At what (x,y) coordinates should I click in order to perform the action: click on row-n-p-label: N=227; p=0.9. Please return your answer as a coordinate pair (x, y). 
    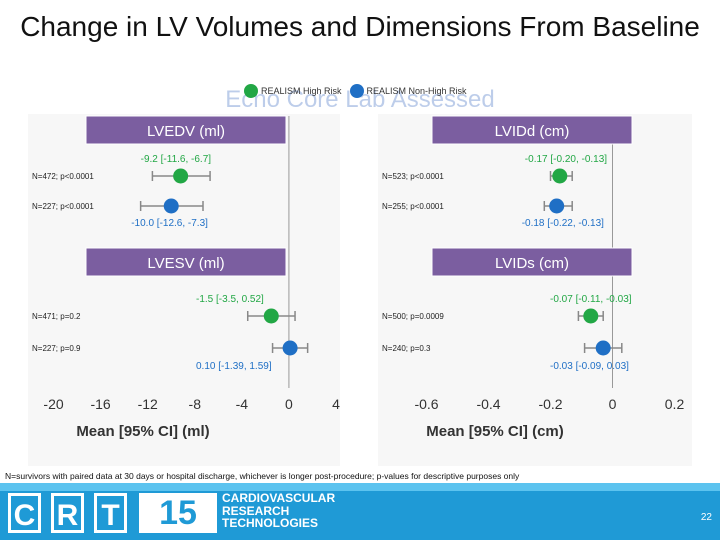
    Looking at the image, I should click on (56, 348).